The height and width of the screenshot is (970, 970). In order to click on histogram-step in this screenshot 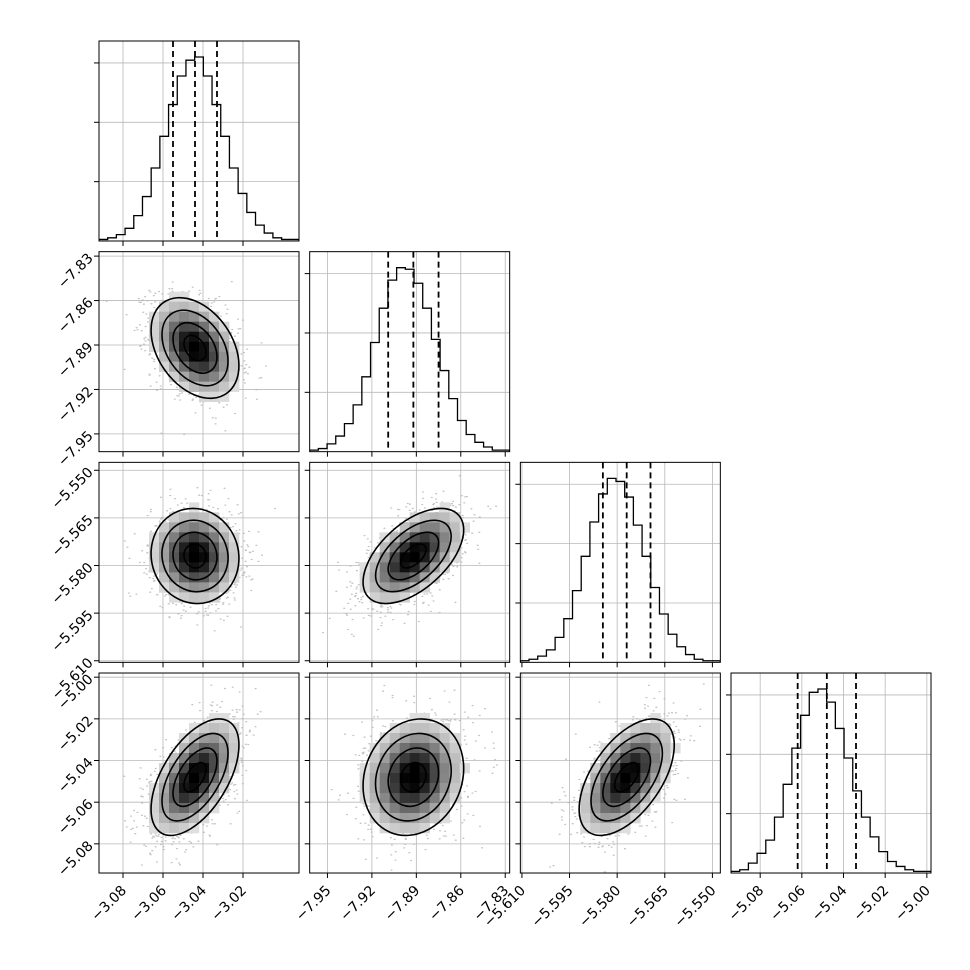, I will do `click(199, 148)`.